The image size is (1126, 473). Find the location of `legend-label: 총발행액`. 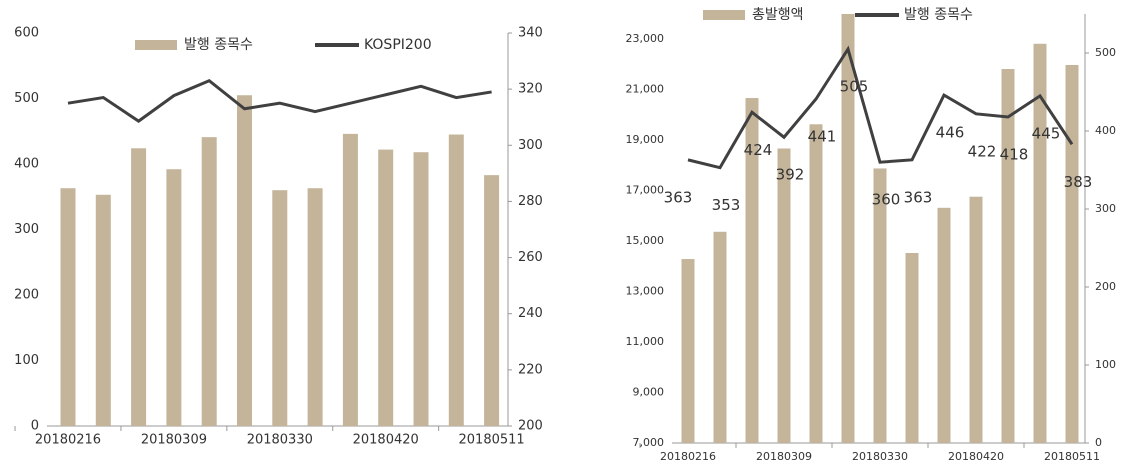

legend-label: 총발행액 is located at coordinates (778, 15).